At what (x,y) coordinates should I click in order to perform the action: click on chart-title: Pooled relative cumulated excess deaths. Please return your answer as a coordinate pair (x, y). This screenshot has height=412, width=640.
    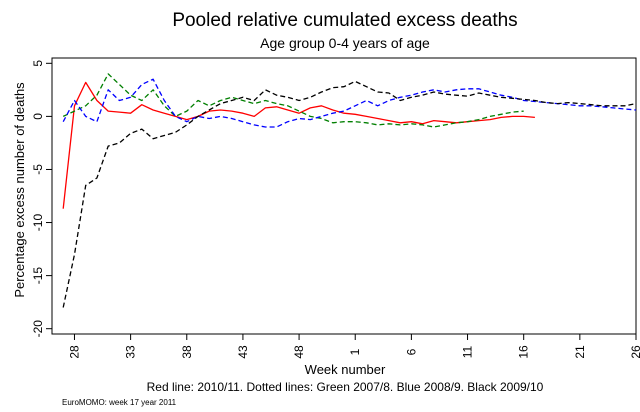
    Looking at the image, I should click on (344, 20).